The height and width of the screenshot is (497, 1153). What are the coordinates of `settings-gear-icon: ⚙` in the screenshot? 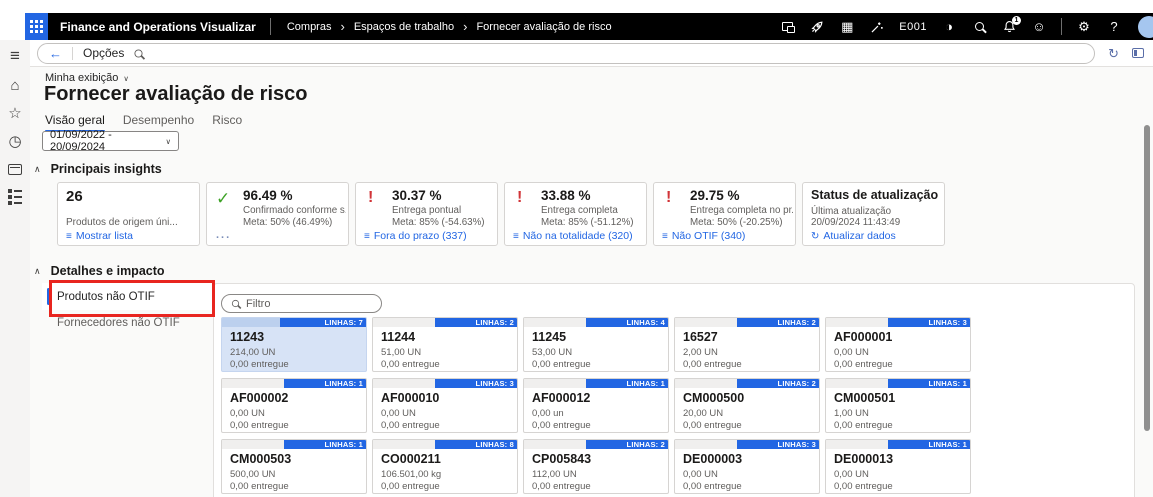 It's located at (1084, 26).